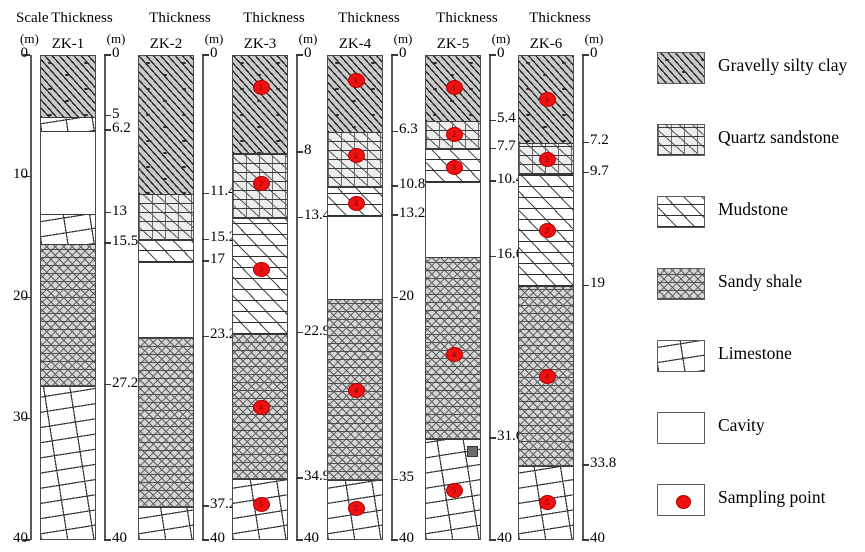  Describe the element at coordinates (317, 215) in the screenshot. I see `thickness-tick-label: 13.4` at that location.